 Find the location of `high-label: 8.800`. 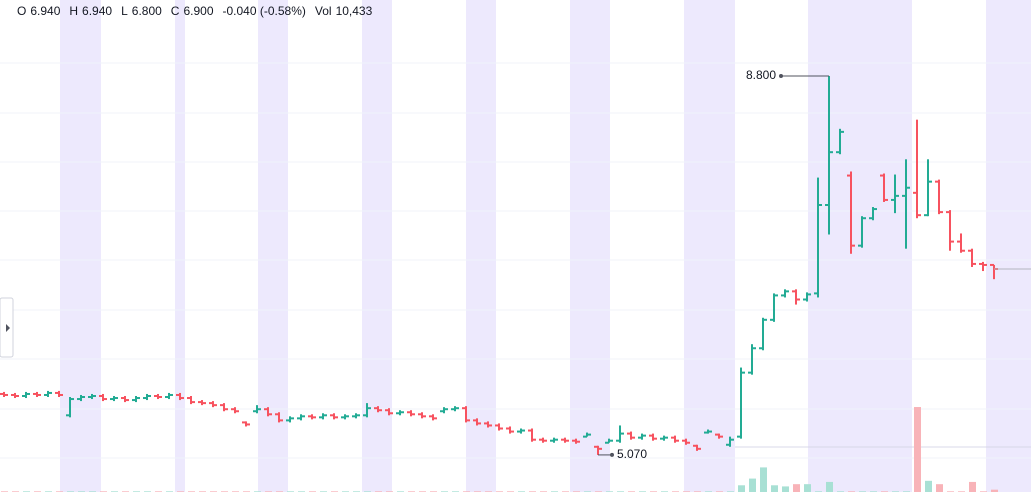

high-label: 8.800 is located at coordinates (761, 75).